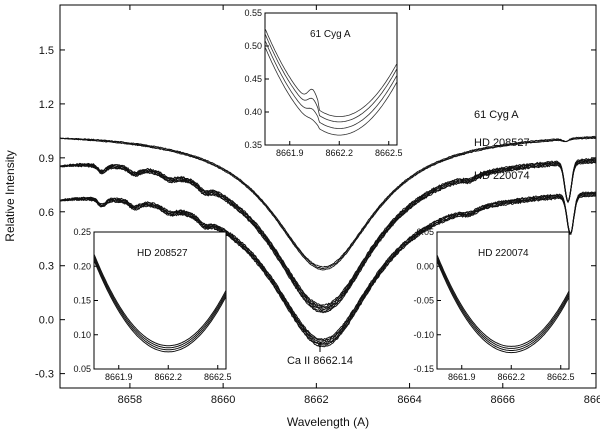 This screenshot has width=600, height=432. I want to click on series-label-hd-208527: HD 208527, so click(502, 143).